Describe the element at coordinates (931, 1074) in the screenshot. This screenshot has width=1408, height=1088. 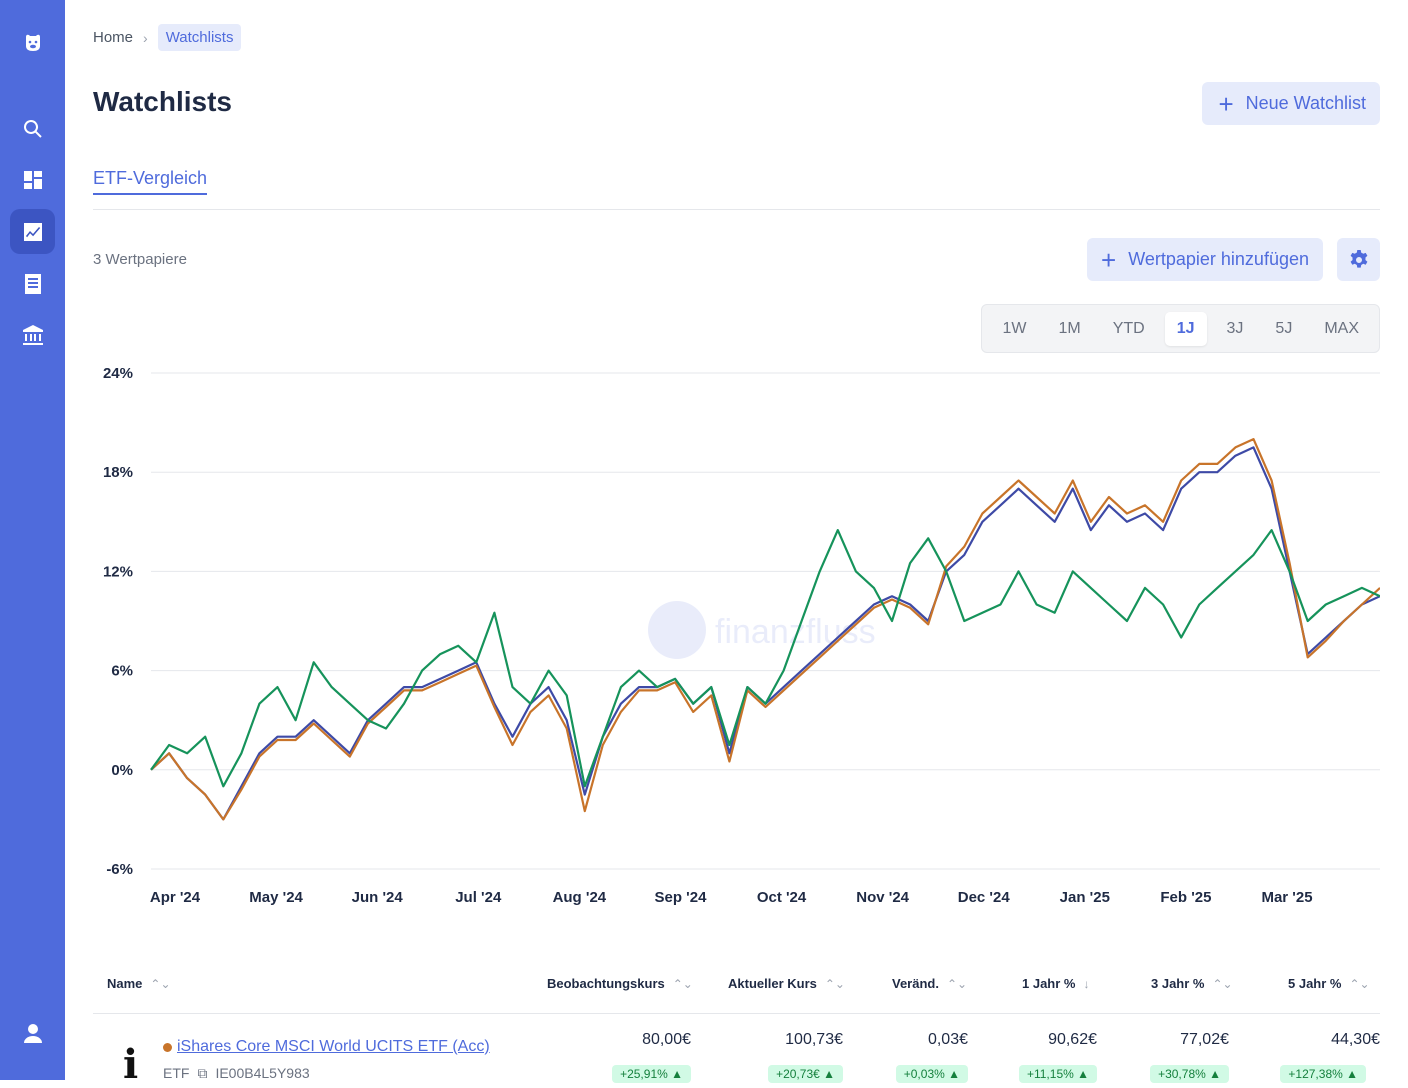
I see `badge-change: +0,03% ▲` at that location.